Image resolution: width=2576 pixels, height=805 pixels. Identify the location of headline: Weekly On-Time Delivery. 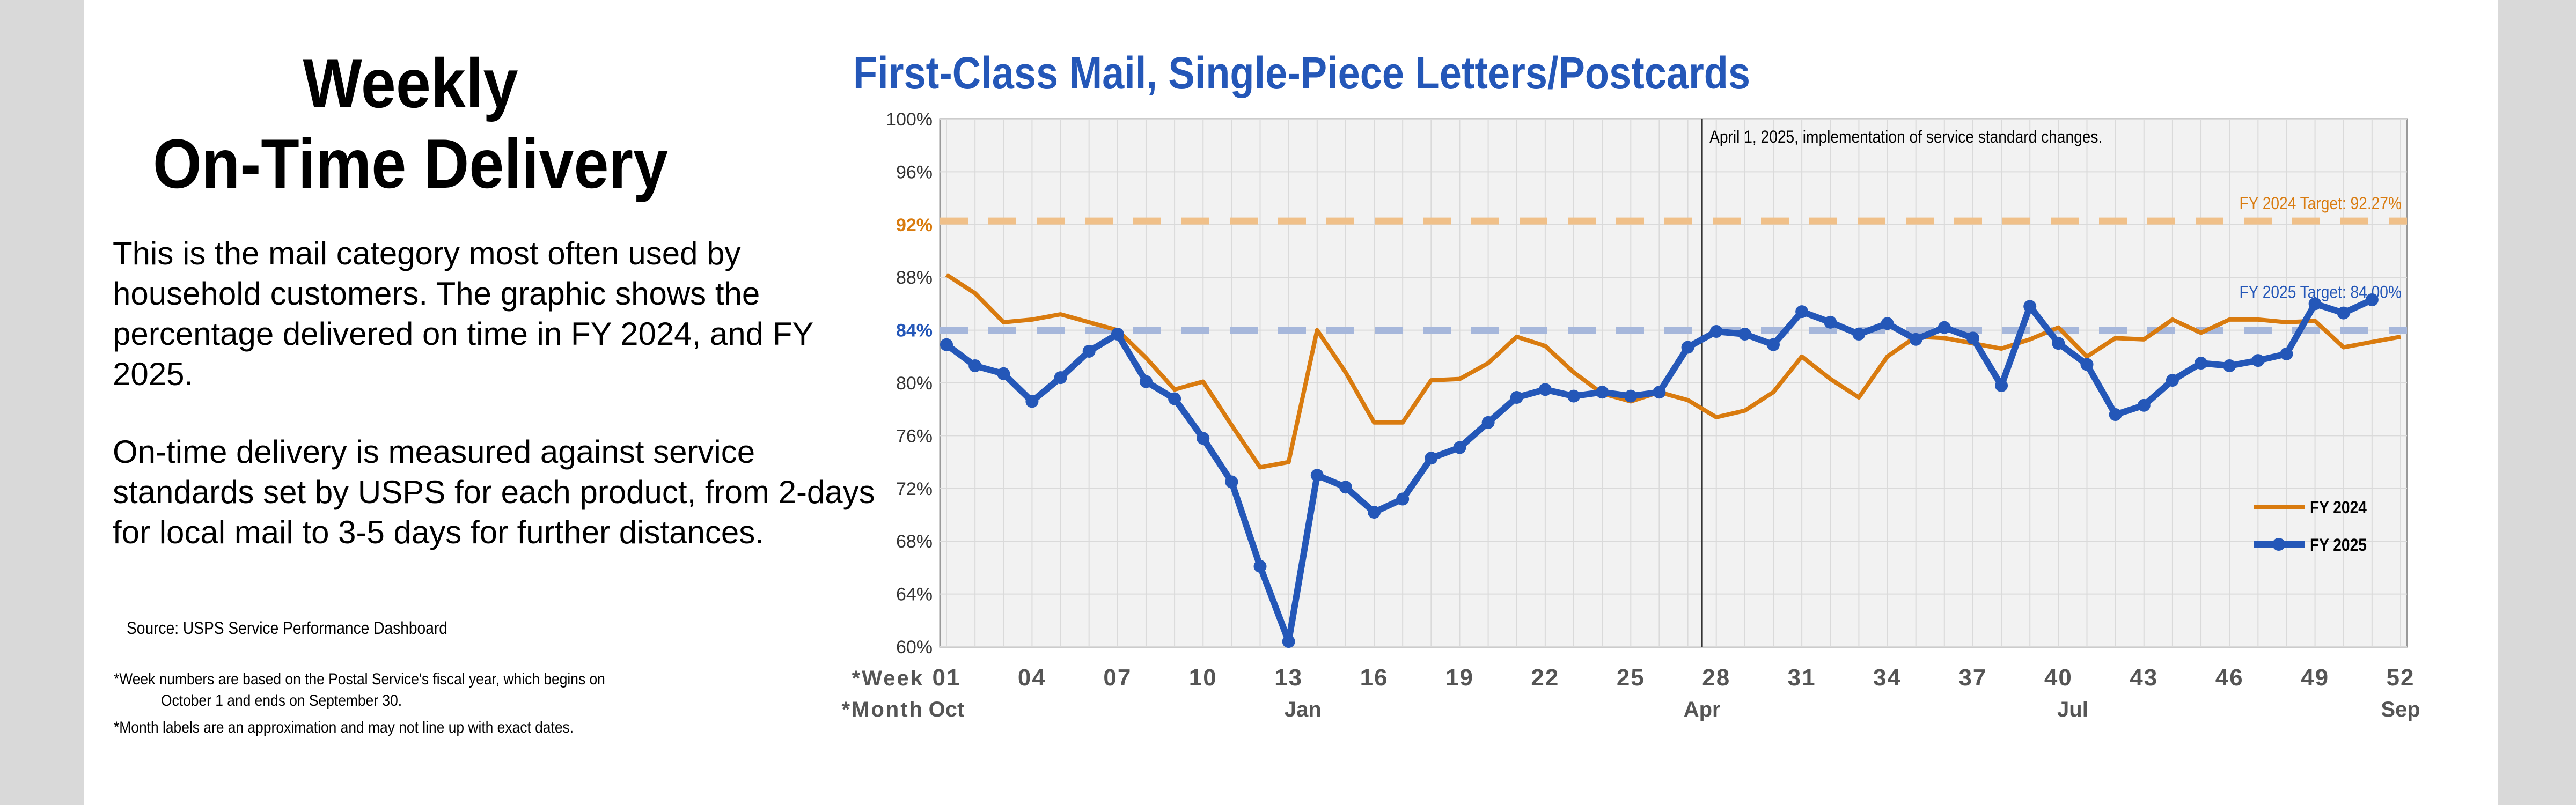
(410, 123).